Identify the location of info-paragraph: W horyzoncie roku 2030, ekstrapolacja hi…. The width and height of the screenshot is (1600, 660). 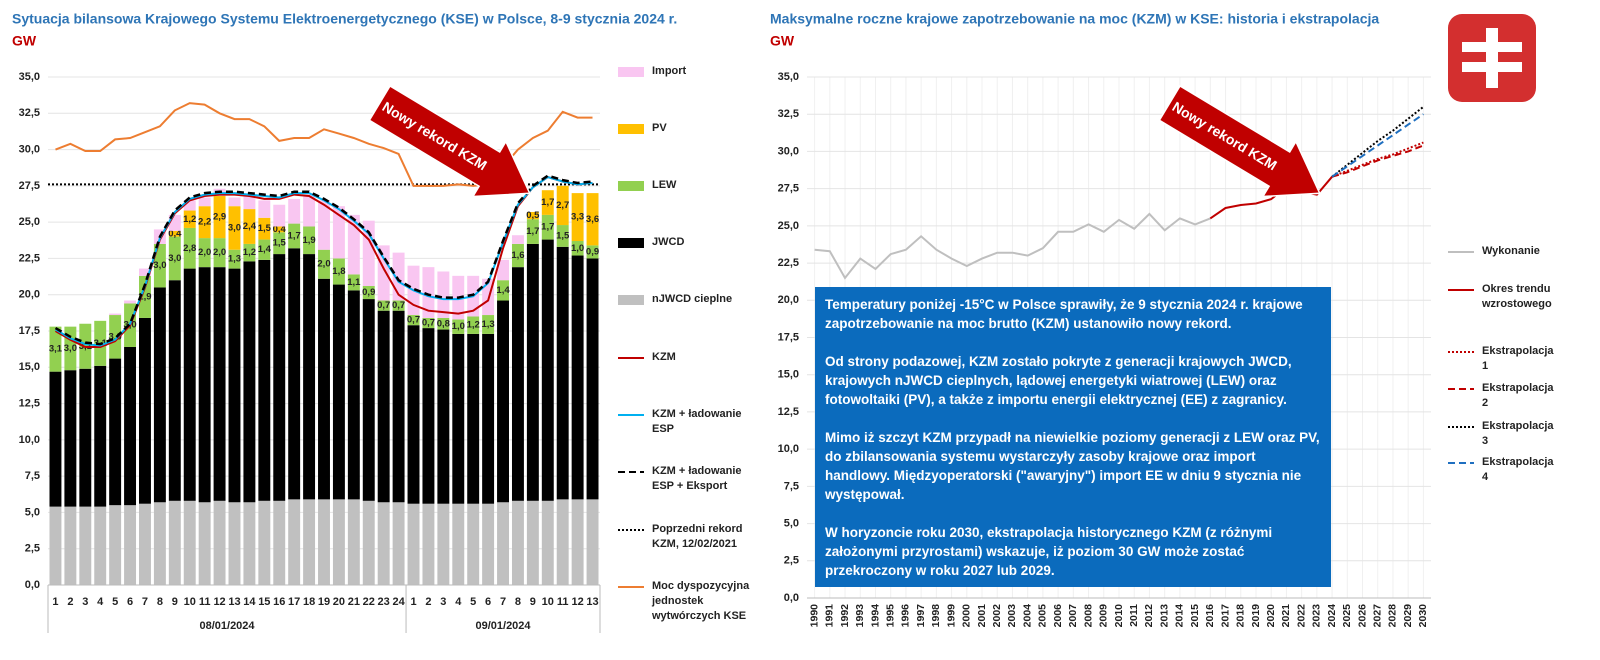
(1049, 551).